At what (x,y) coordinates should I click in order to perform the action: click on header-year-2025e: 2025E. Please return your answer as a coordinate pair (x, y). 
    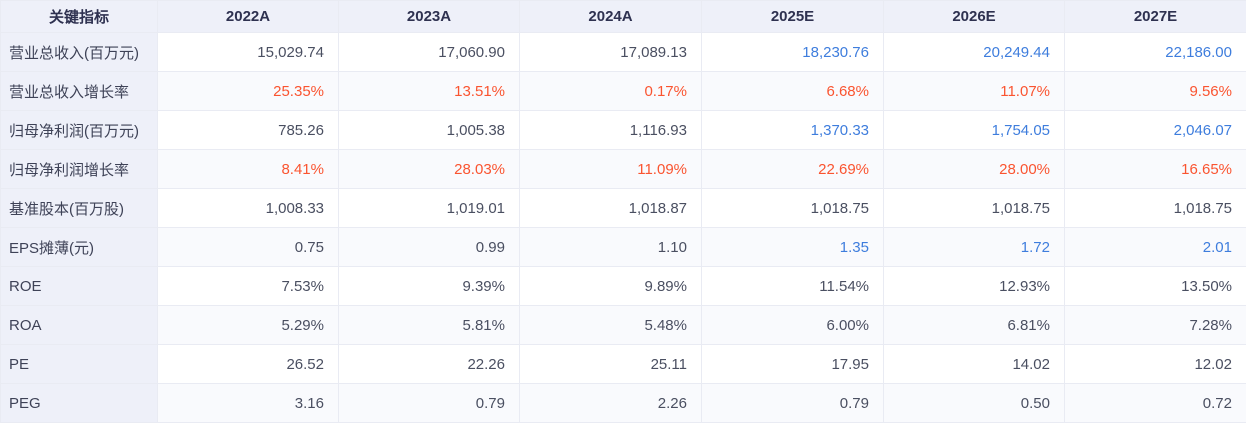
    Looking at the image, I should click on (792, 16).